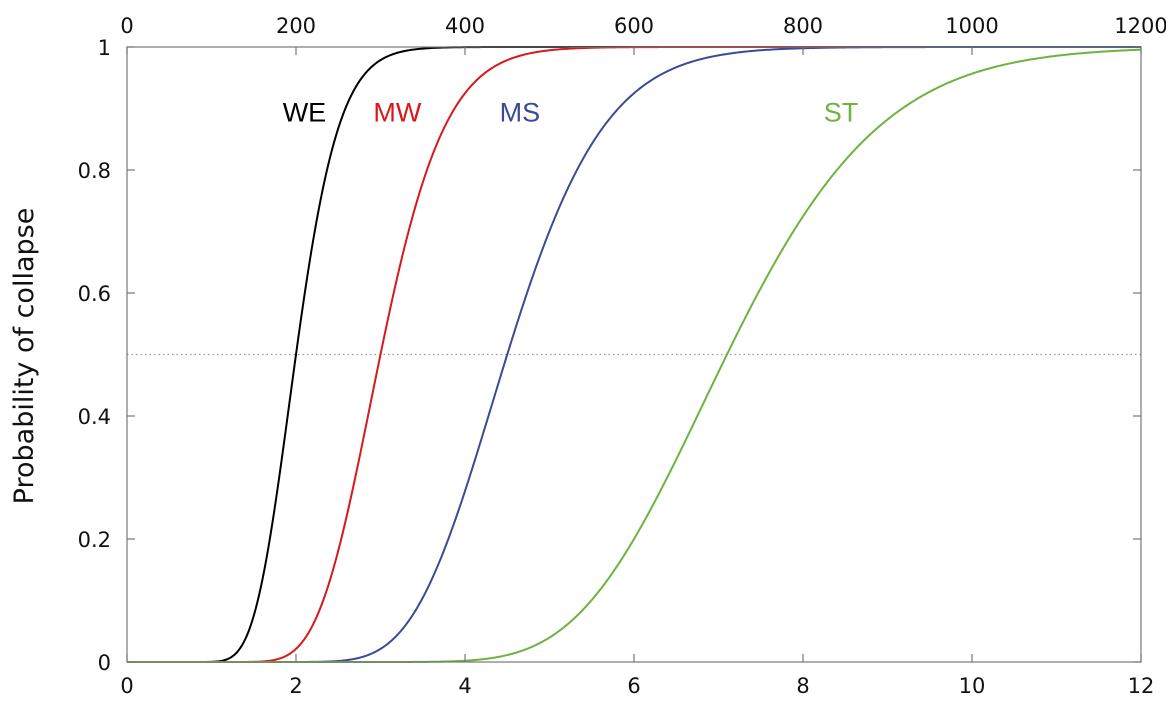 The width and height of the screenshot is (1166, 706). I want to click on x-bottom-tick-label: 12, so click(1141, 686).